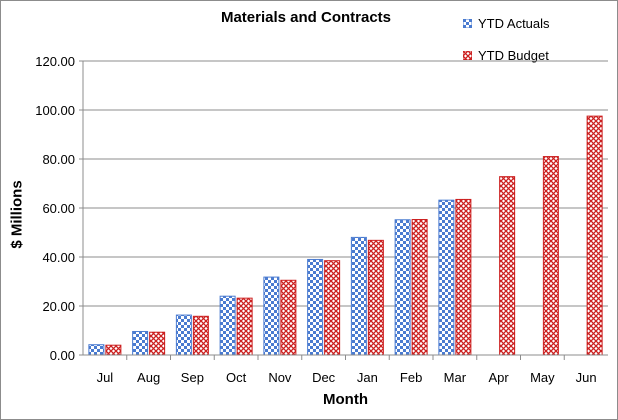 The image size is (618, 420). What do you see at coordinates (58, 208) in the screenshot?
I see `y-tick-label: 60.00` at bounding box center [58, 208].